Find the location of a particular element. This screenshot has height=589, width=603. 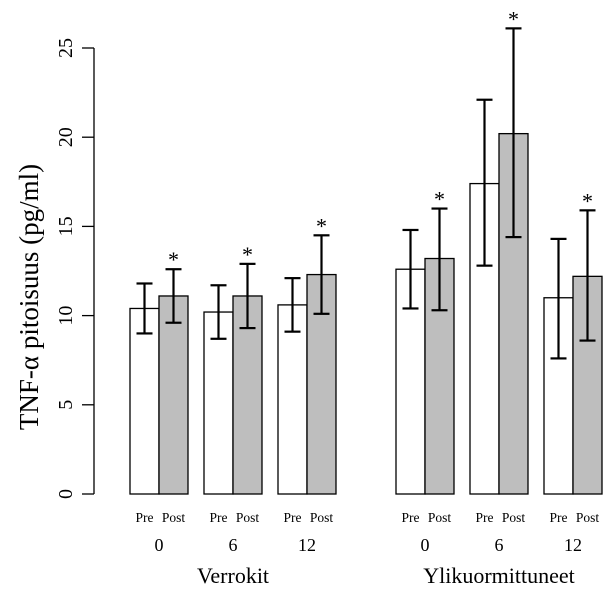

y-tick-label: 15 is located at coordinates (66, 226).